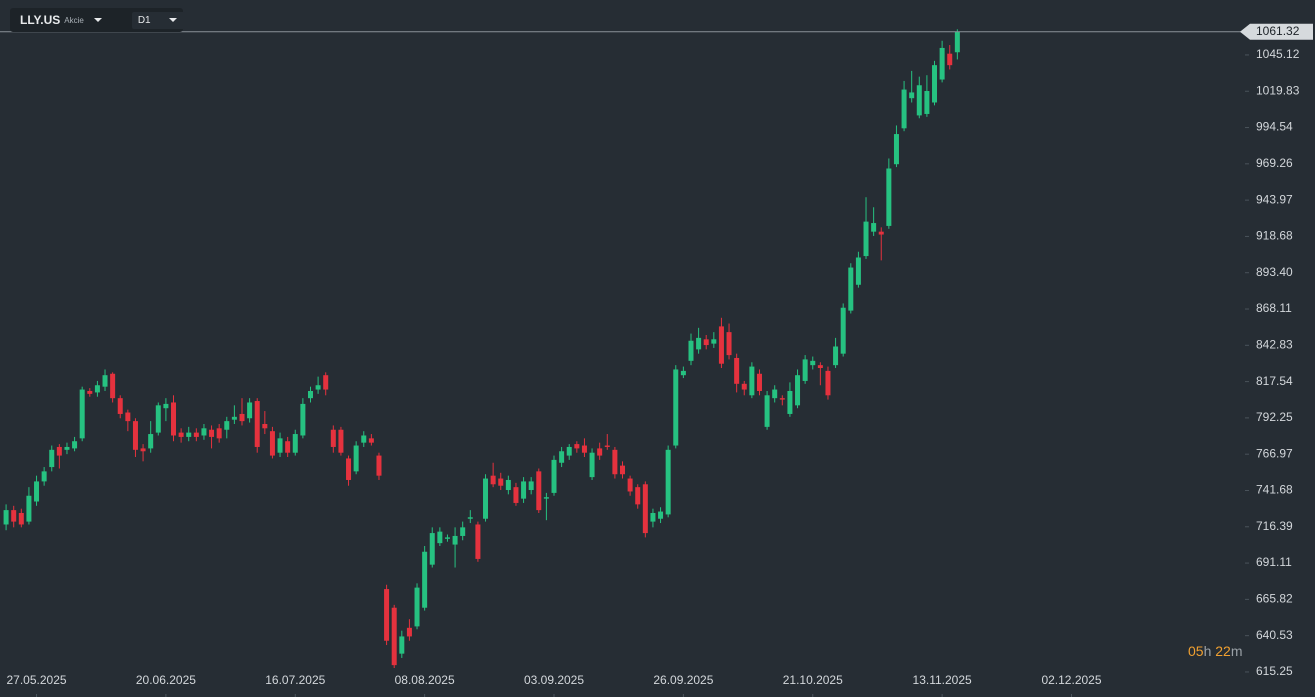  Describe the element at coordinates (1223, 651) in the screenshot. I see `minutes: 22` at that location.